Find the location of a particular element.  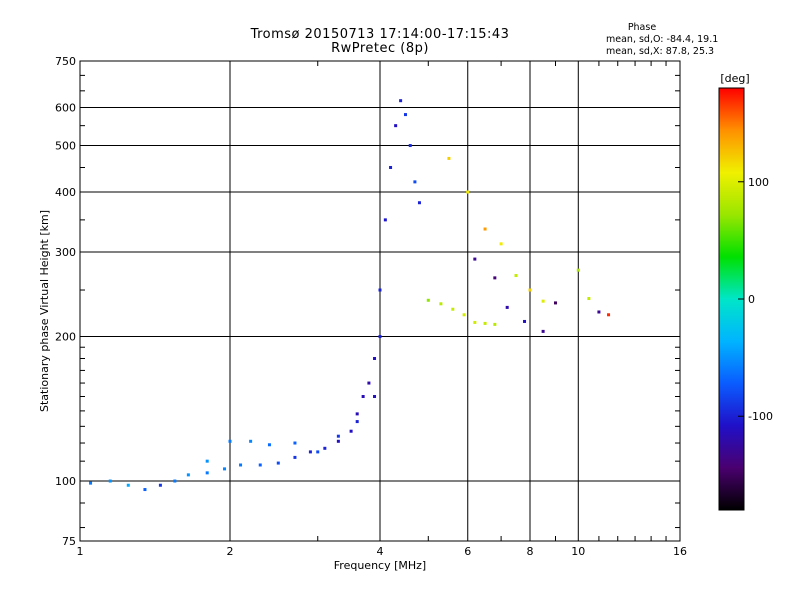

x-tick-label: 10 is located at coordinates (578, 551).